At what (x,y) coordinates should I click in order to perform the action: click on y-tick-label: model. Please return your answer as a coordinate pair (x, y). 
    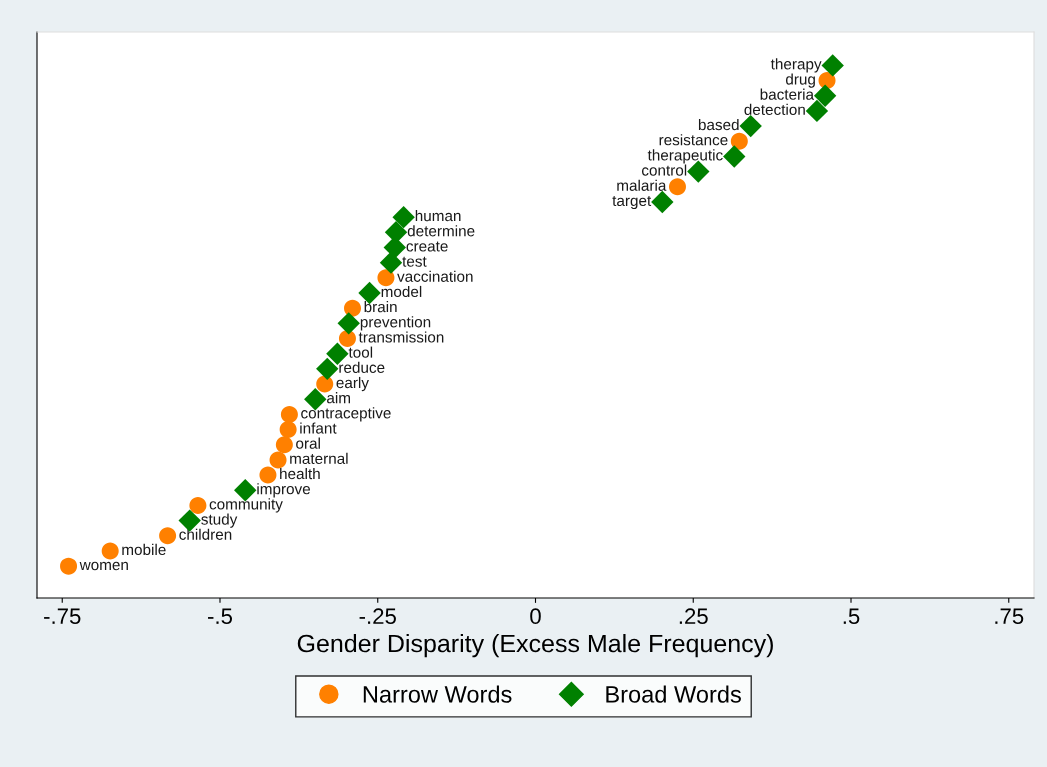
    Looking at the image, I should click on (401, 291).